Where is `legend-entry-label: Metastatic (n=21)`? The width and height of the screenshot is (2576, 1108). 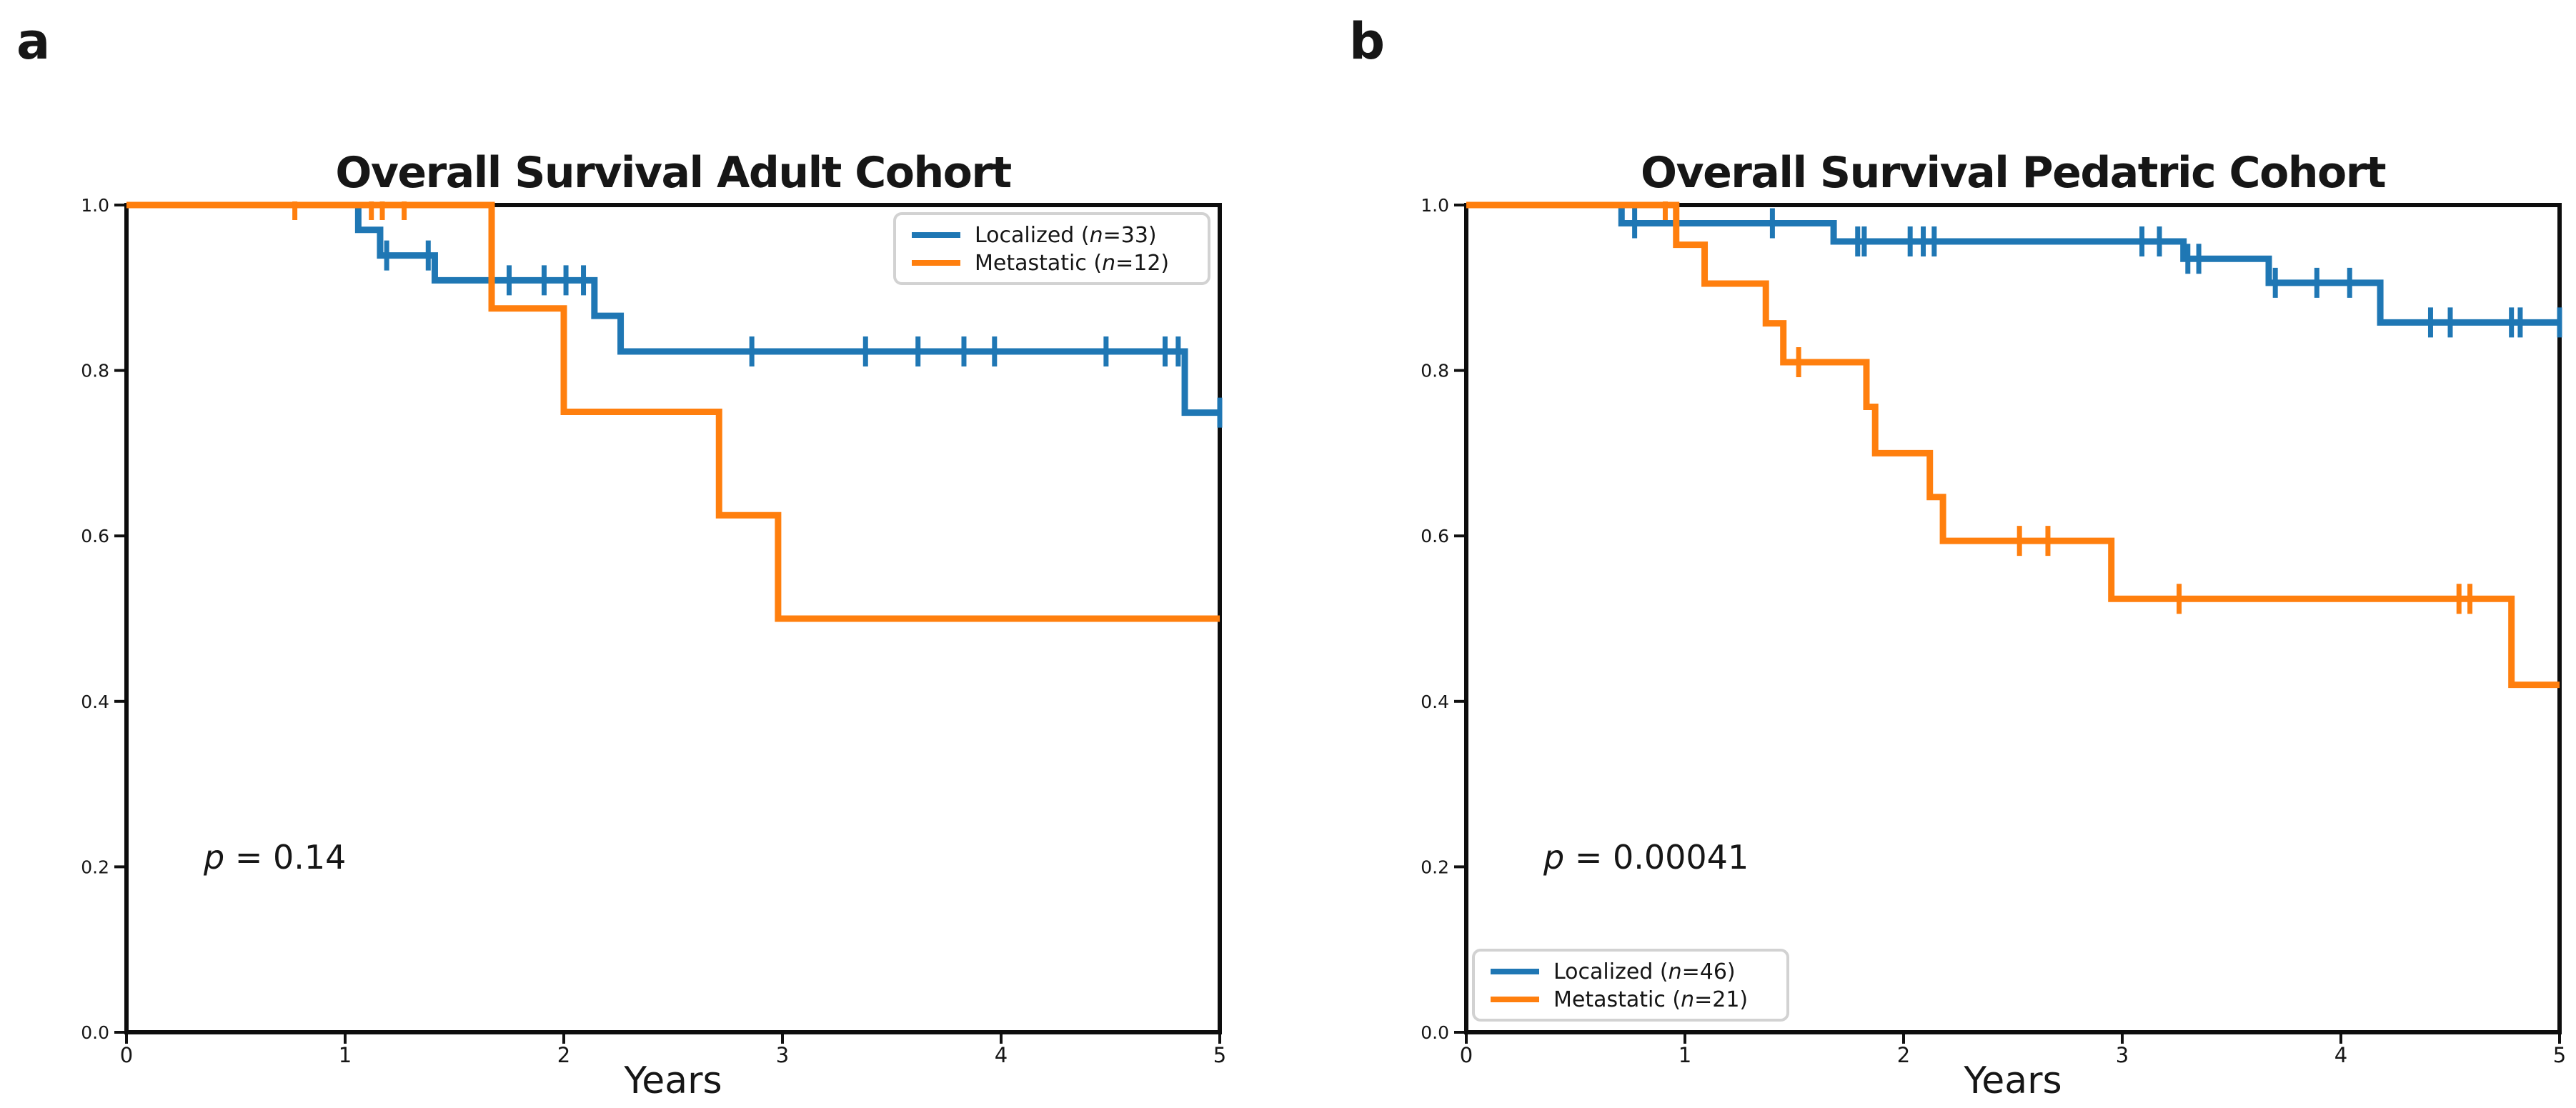 legend-entry-label: Metastatic (n=21) is located at coordinates (1650, 999).